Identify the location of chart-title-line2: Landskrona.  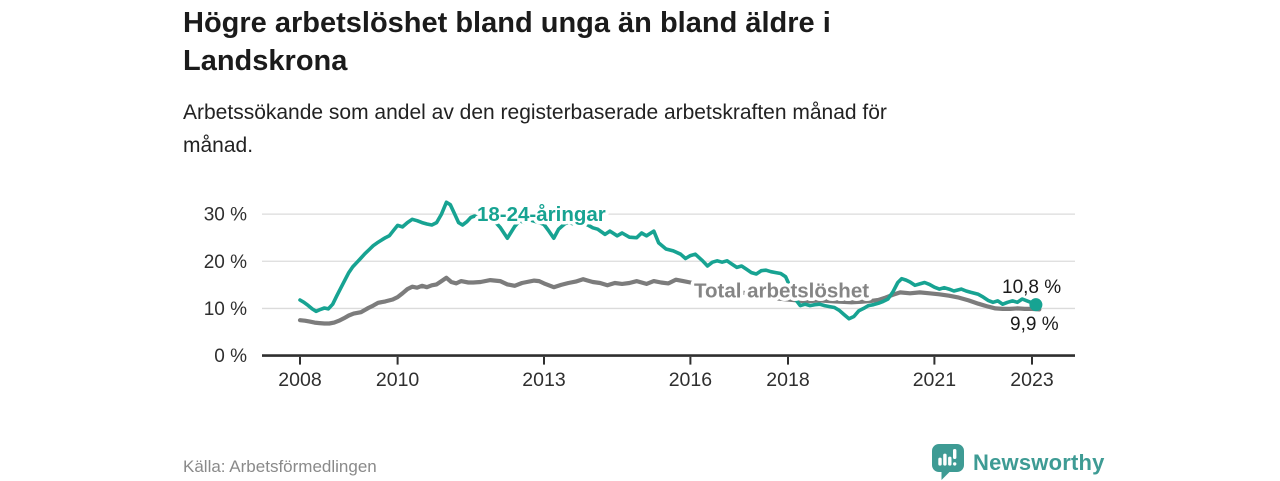
(265, 61).